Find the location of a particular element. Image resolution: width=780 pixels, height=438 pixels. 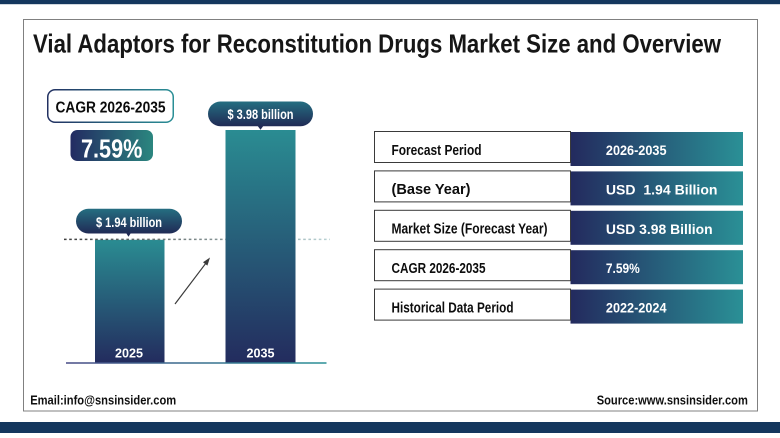

svg-text: Market Size (Forecast Year) is located at coordinates (470, 230).